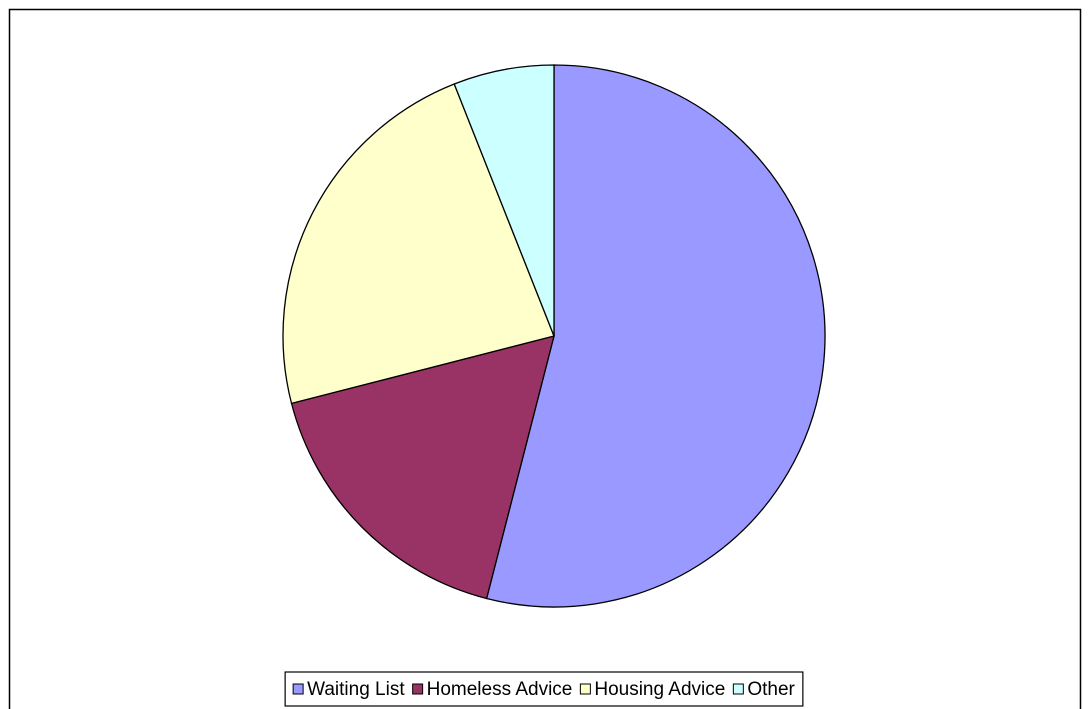 The height and width of the screenshot is (709, 1088). I want to click on legend-box, so click(544, 689).